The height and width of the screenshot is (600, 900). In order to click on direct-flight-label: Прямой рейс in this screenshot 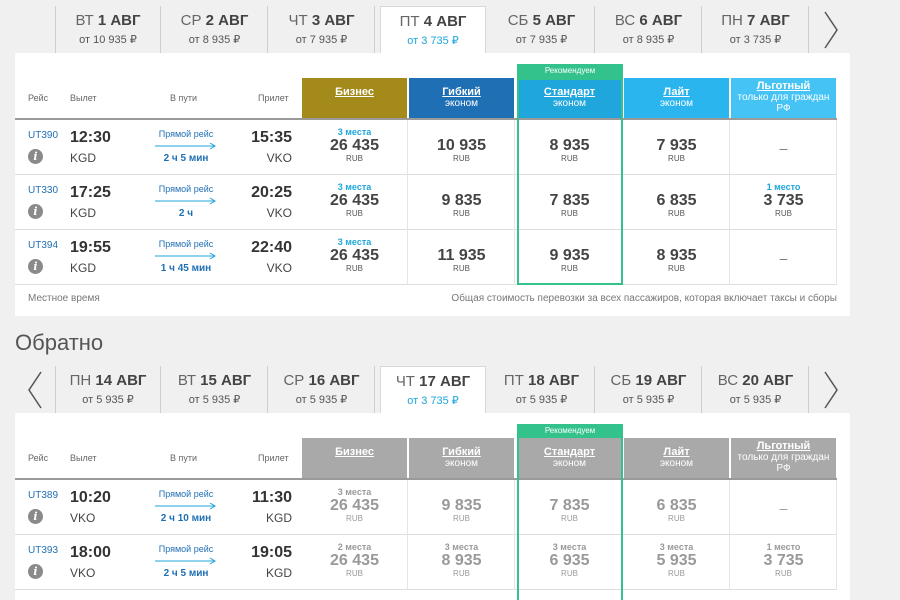, I will do `click(186, 494)`.